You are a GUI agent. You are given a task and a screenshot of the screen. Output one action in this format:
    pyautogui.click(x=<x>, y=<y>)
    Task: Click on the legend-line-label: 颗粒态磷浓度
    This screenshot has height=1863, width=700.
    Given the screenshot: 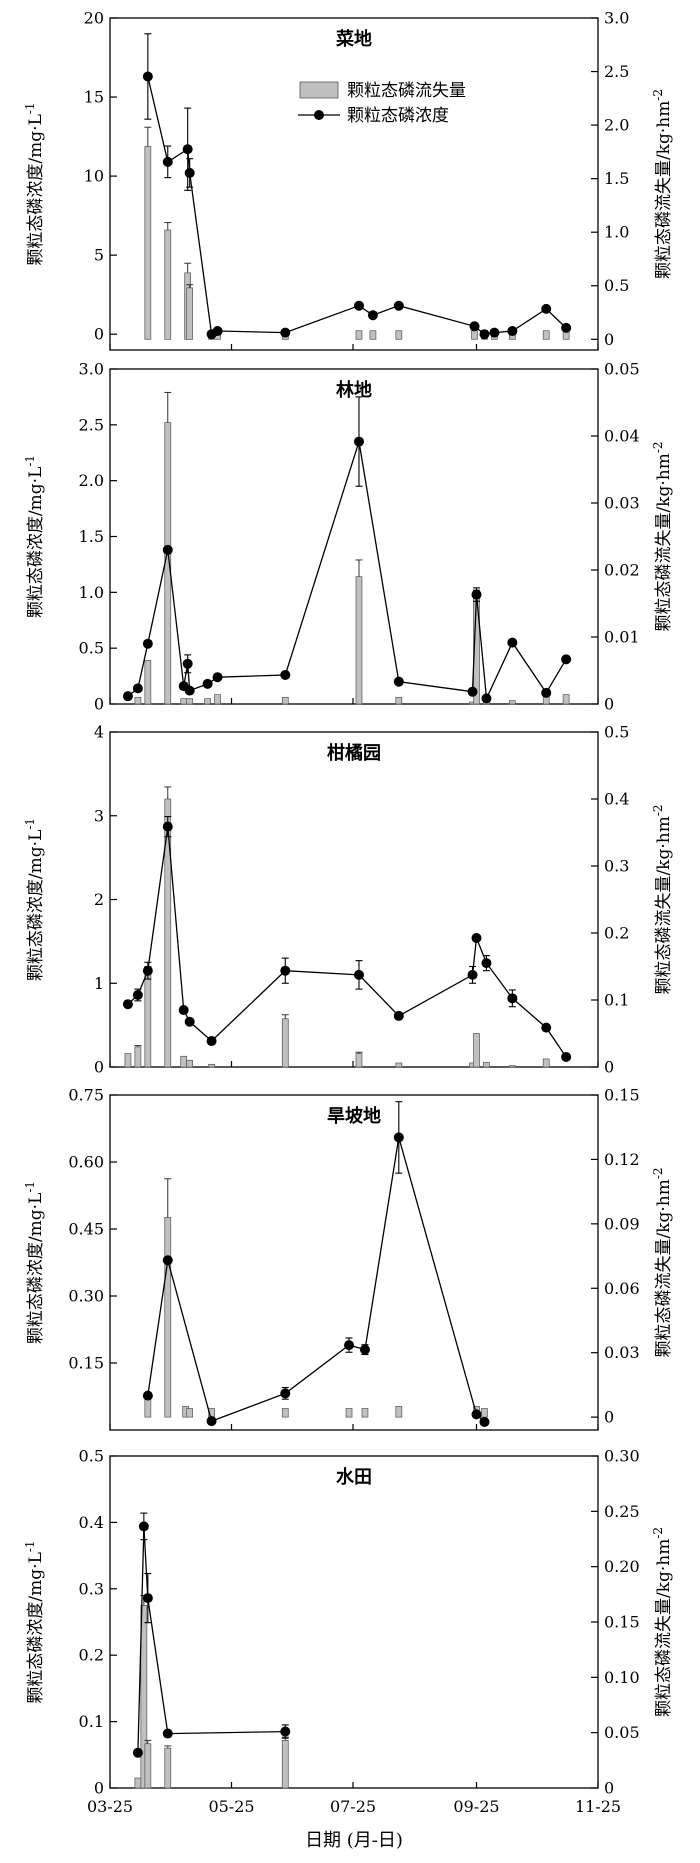 What is the action you would take?
    pyautogui.click(x=398, y=116)
    